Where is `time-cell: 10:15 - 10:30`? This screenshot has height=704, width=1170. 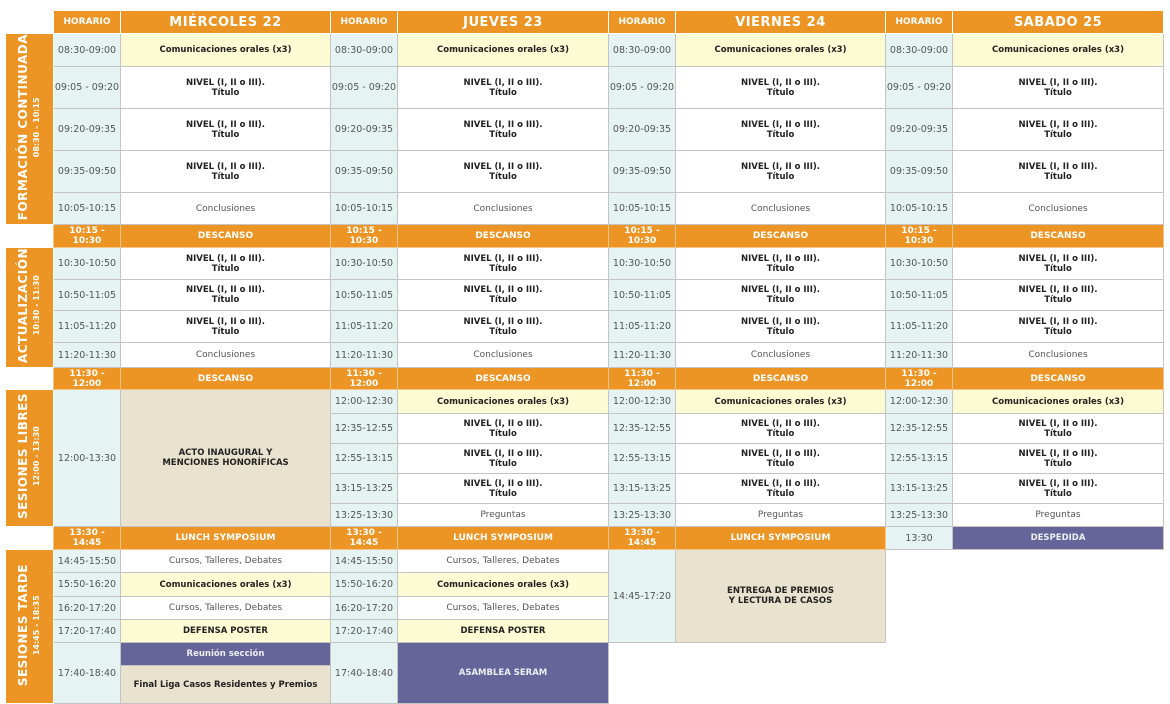 time-cell: 10:15 - 10:30 is located at coordinates (642, 236).